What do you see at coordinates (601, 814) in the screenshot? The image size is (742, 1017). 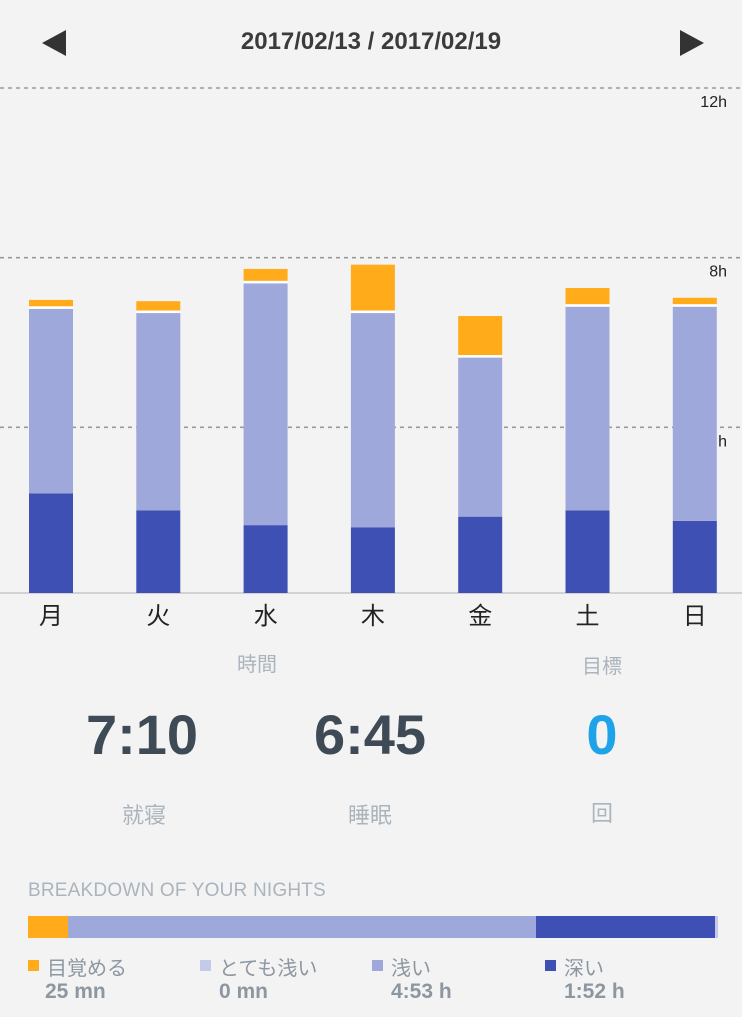 I see `goal-unit: 回` at bounding box center [601, 814].